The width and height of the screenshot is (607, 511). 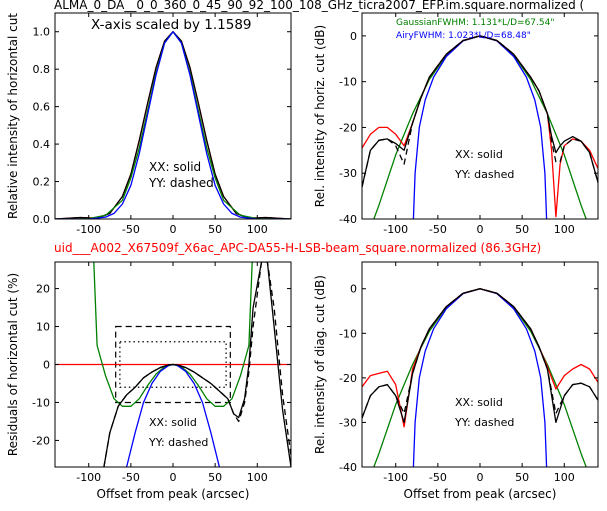 What do you see at coordinates (43, 289) in the screenshot?
I see `y-tick-label: 20` at bounding box center [43, 289].